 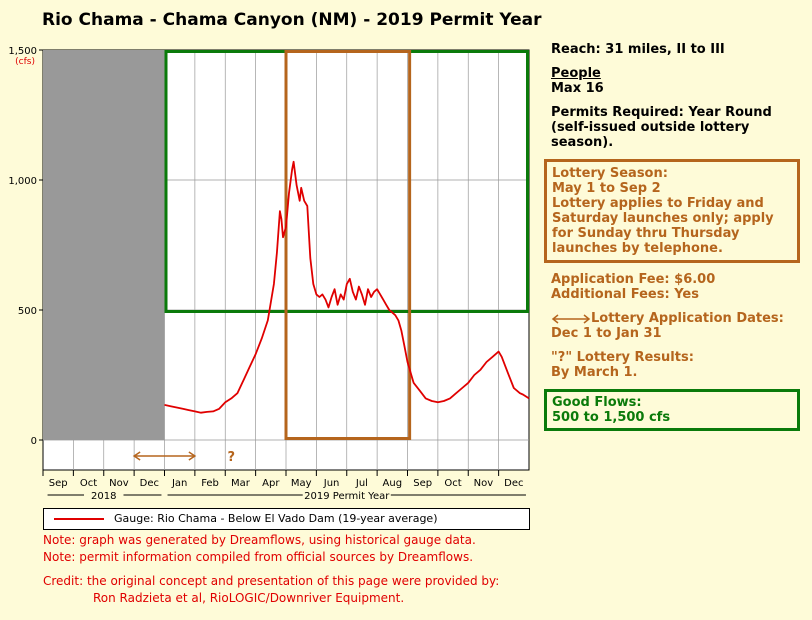 I want to click on application-dates-heading: Lottery Application Dates:, so click(x=676, y=318).